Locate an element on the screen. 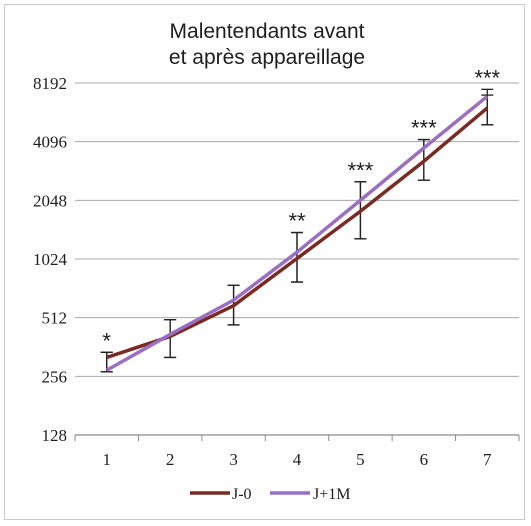 The image size is (531, 526). x-tick-label: 3 is located at coordinates (233, 459).